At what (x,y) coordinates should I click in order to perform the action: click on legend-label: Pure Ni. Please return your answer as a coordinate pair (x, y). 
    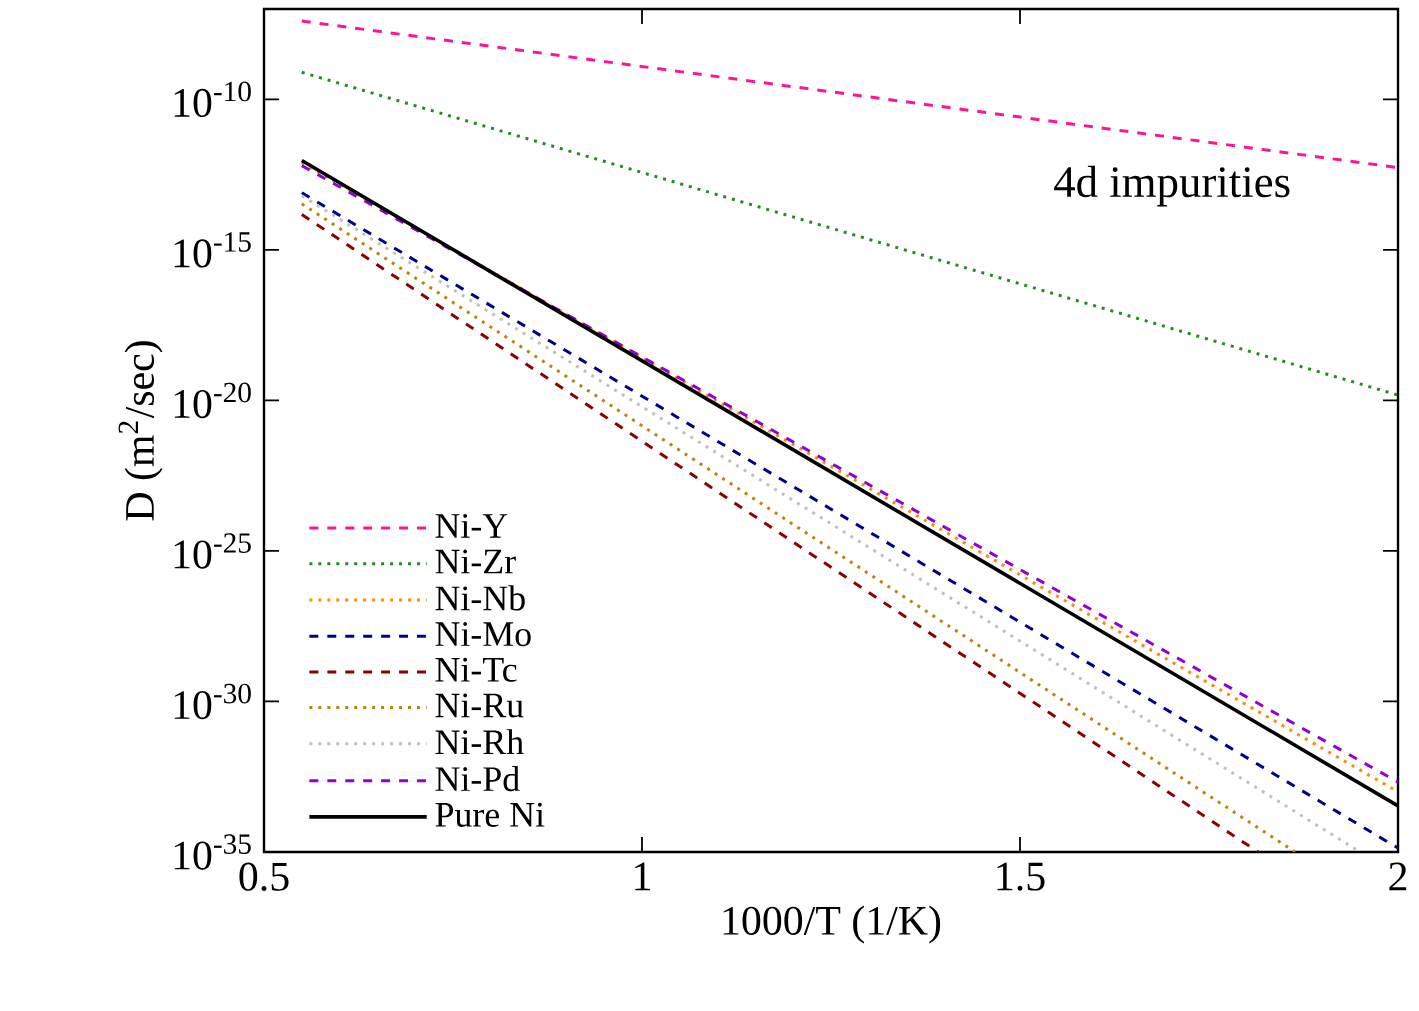
    Looking at the image, I should click on (490, 814).